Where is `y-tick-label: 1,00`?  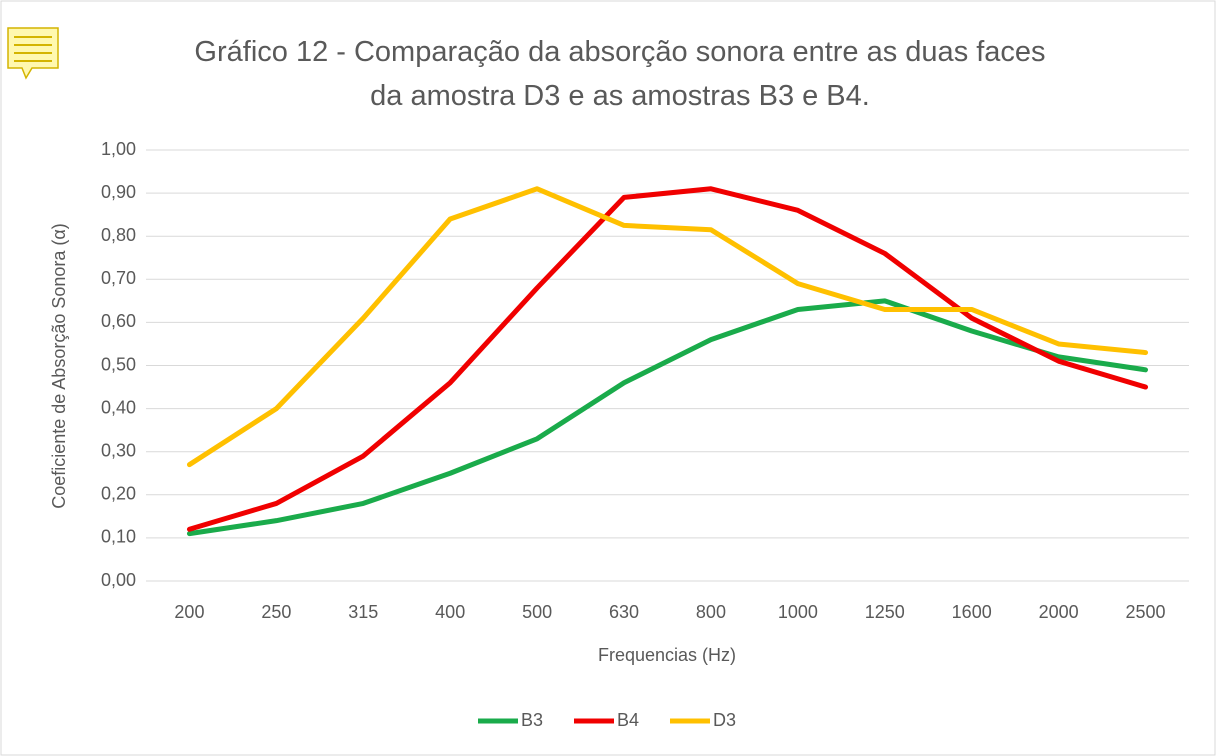 y-tick-label: 1,00 is located at coordinates (118, 149).